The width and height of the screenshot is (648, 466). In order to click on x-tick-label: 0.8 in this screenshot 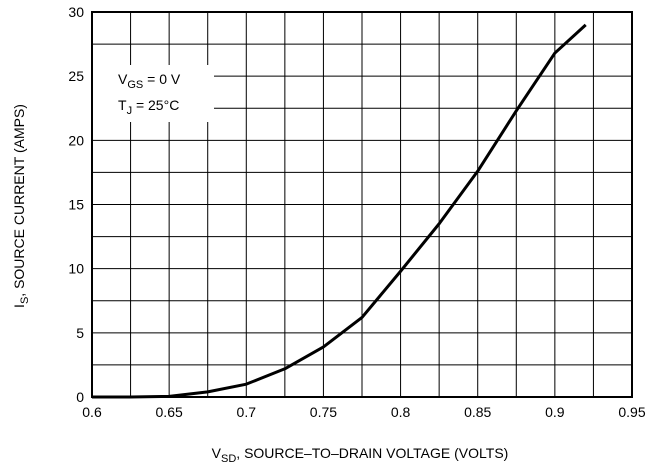, I will do `click(401, 412)`.